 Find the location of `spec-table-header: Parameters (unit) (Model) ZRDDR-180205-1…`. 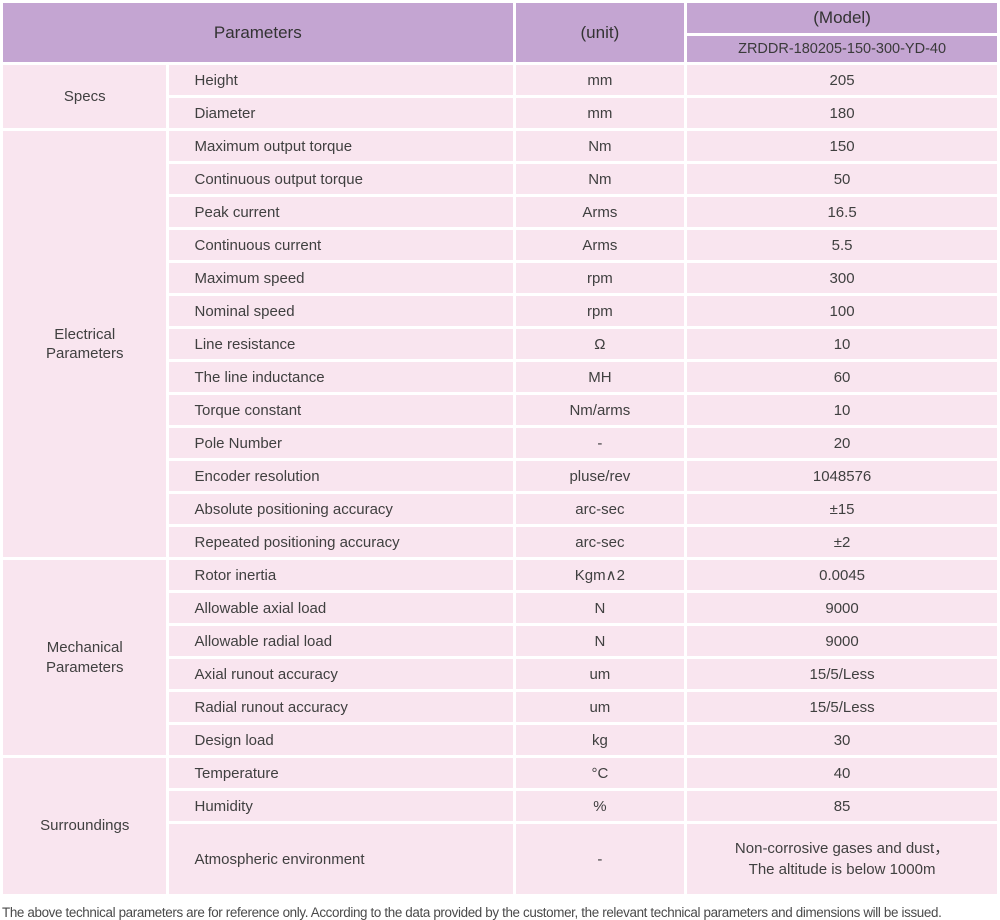

spec-table-header: Parameters (unit) (Model) ZRDDR-180205-1… is located at coordinates (500, 32).